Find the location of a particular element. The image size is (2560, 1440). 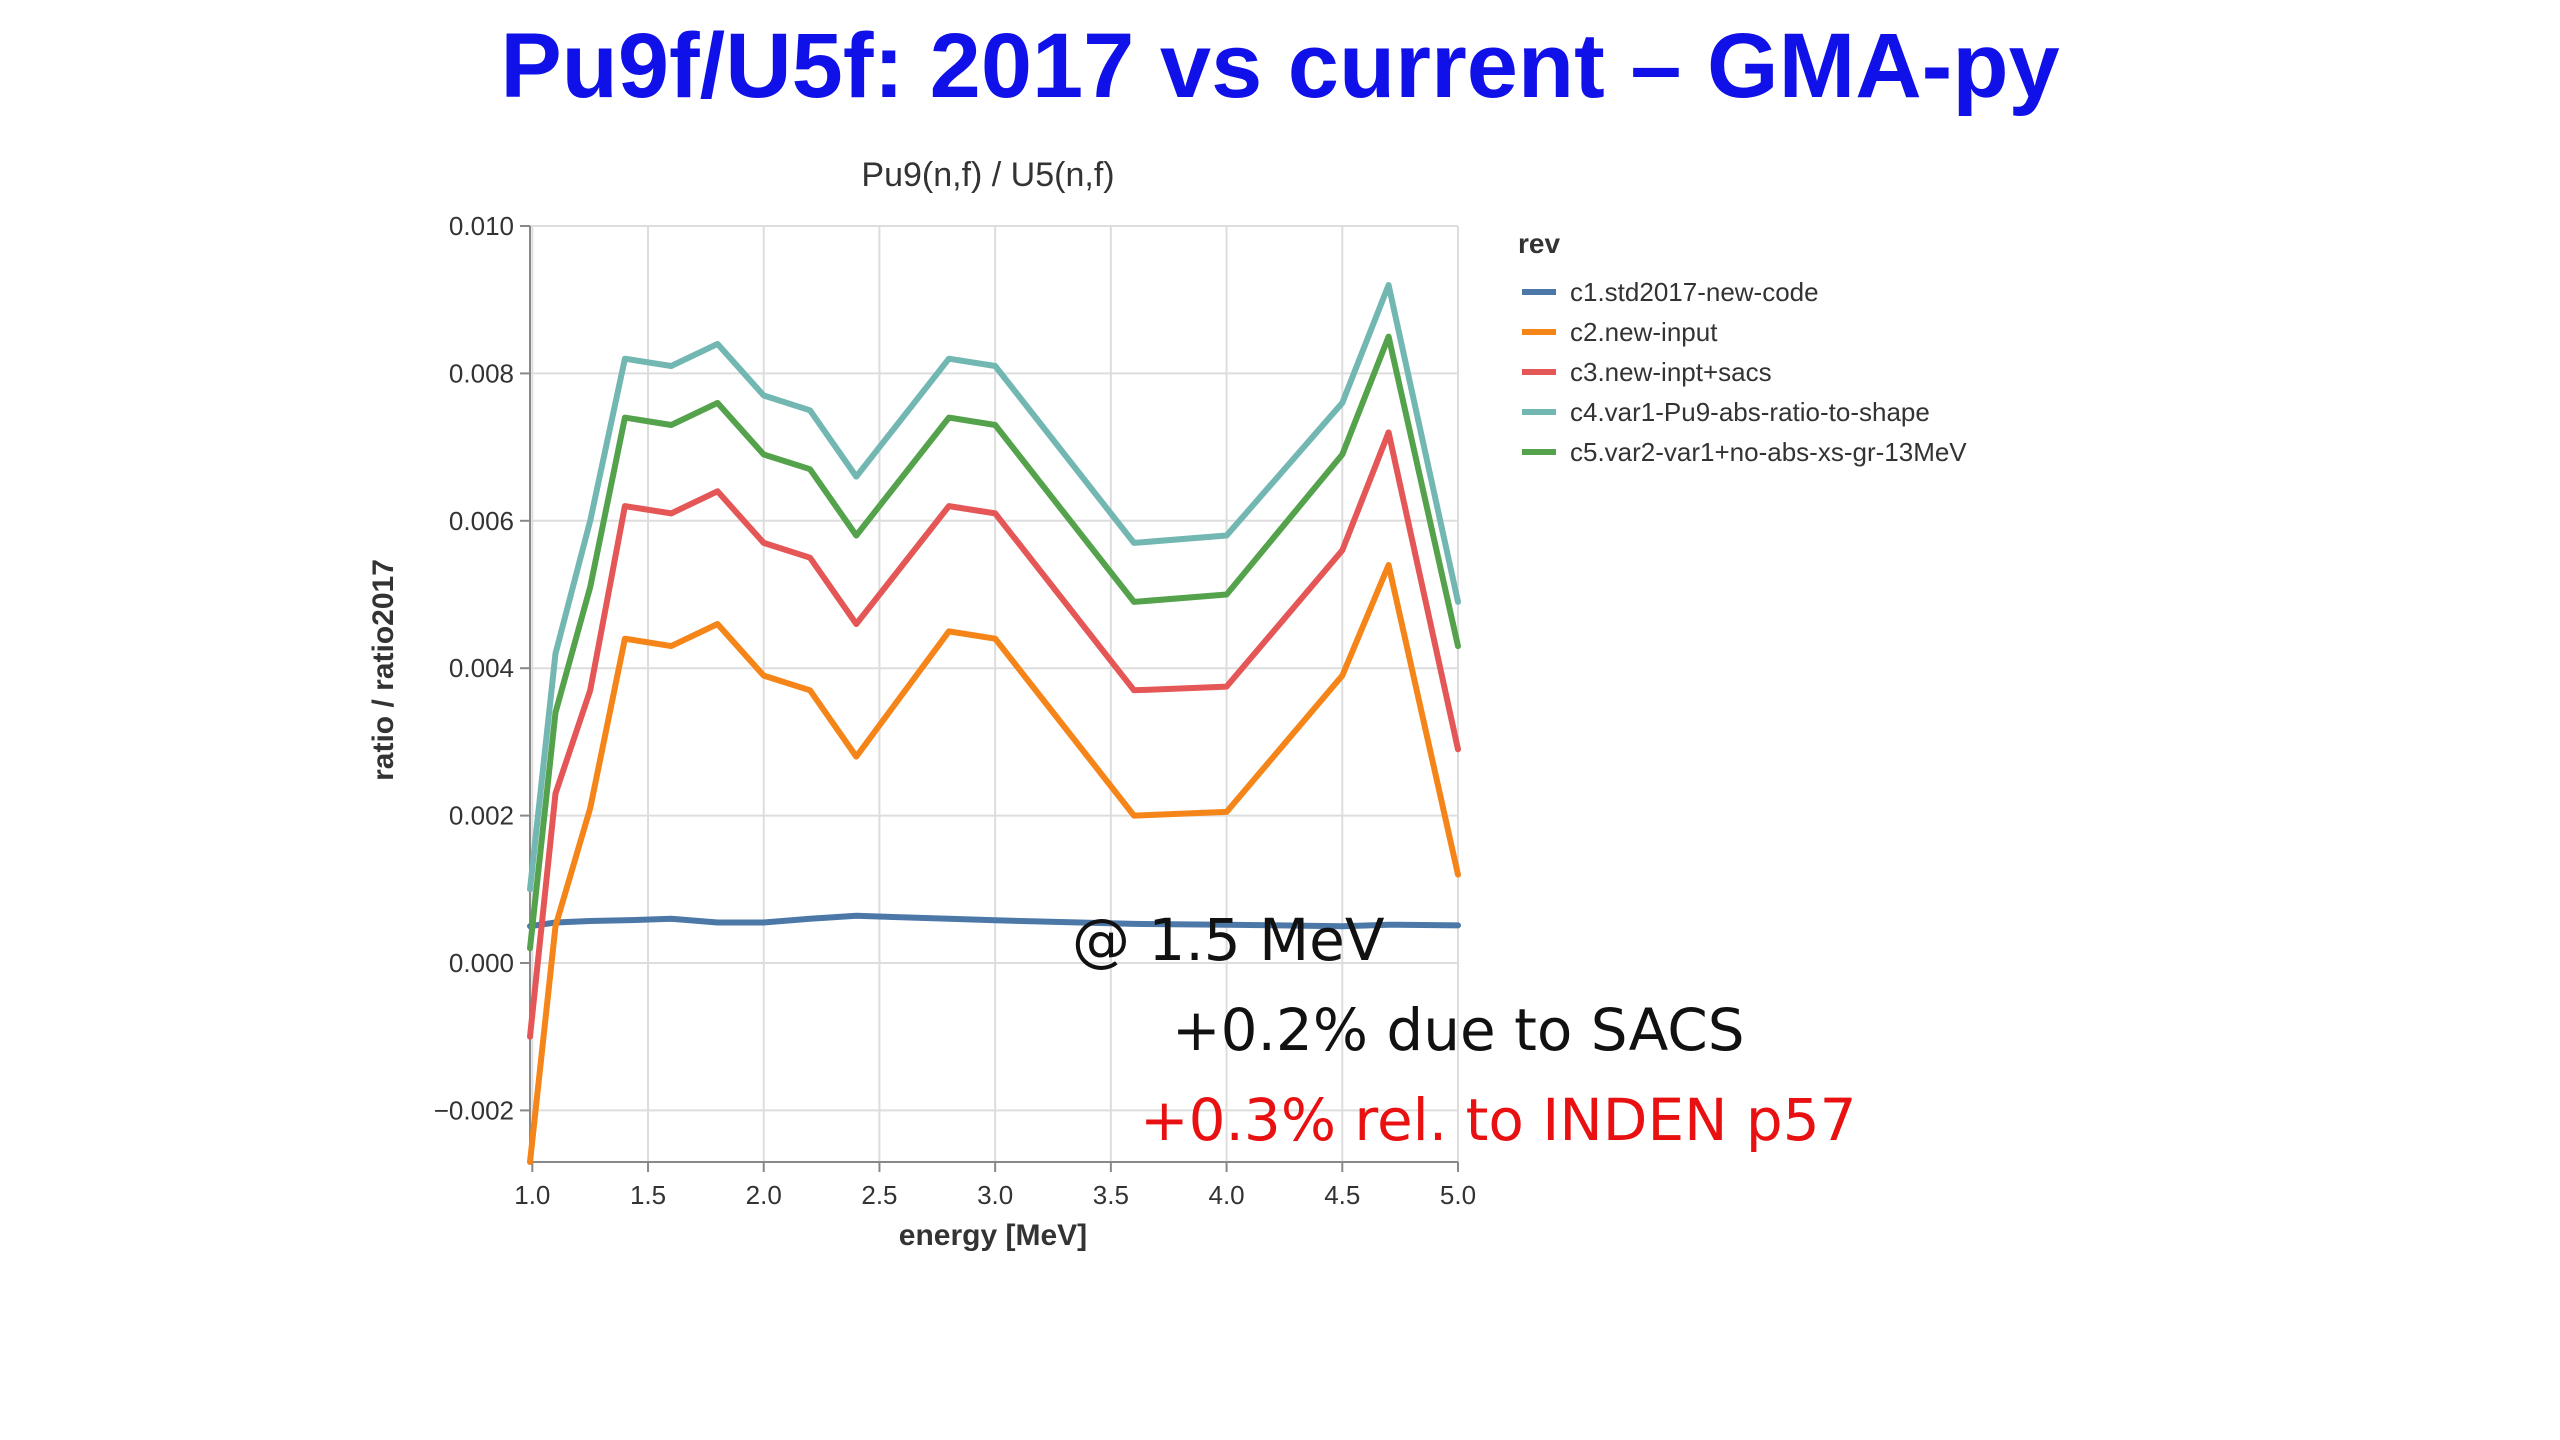

legend-label: c4.var1-Pu9-abs-ratio-to-shape is located at coordinates (1750, 412).